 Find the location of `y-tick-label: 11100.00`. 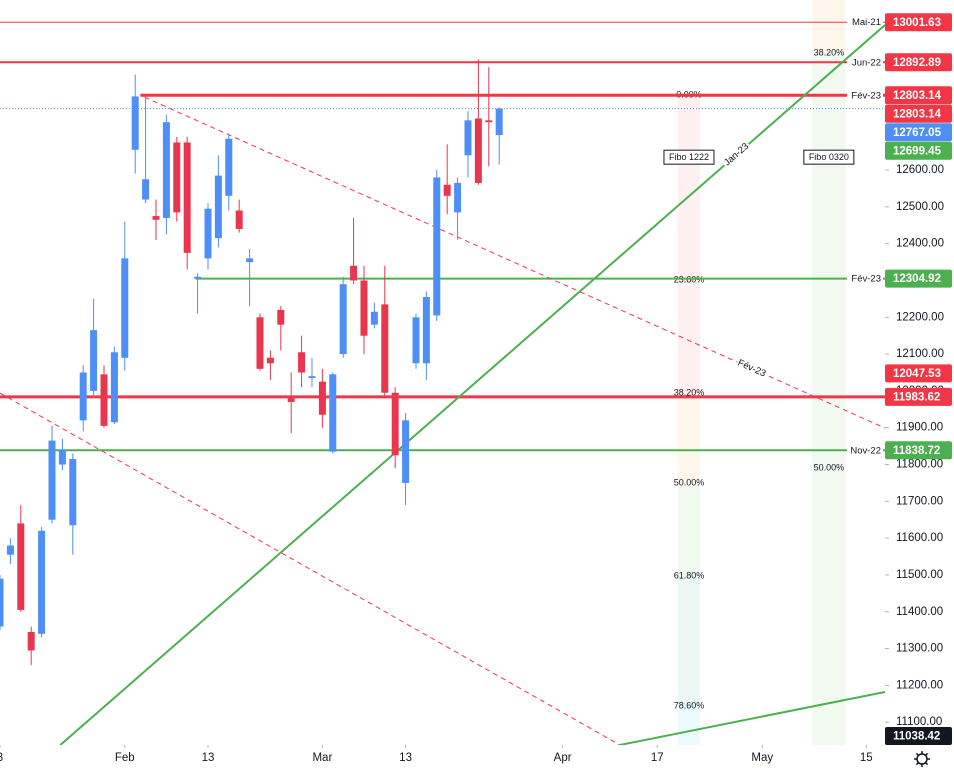

y-tick-label: 11100.00 is located at coordinates (919, 722).